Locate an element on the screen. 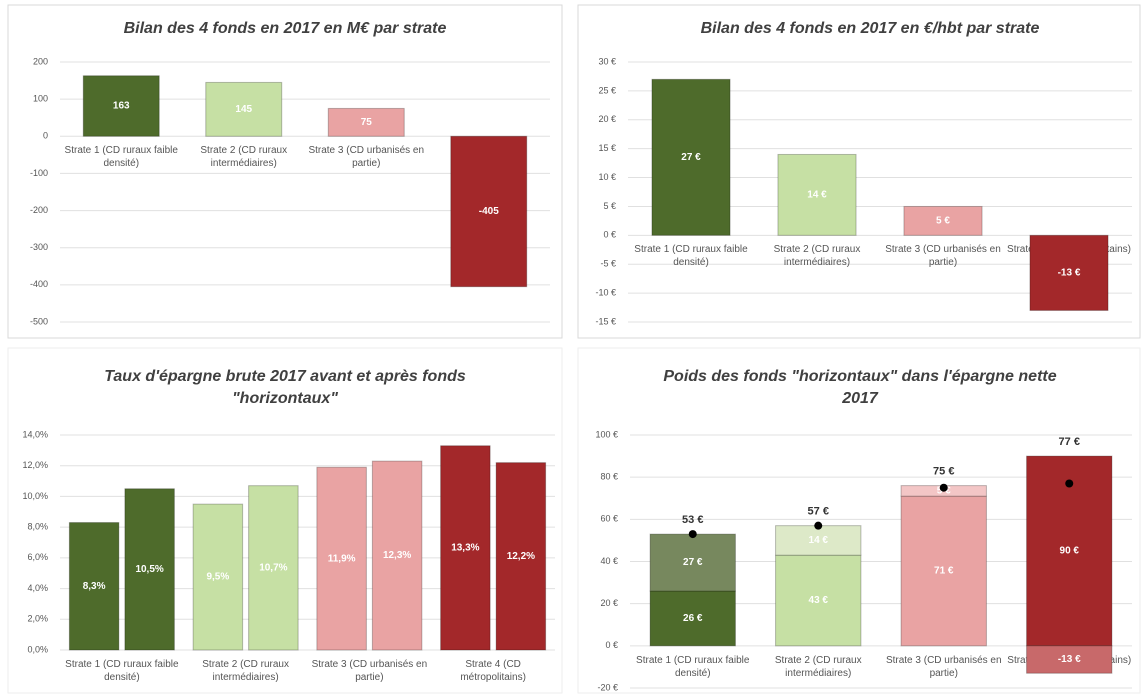 This screenshot has width=1146, height=696. data-label: 10,7% is located at coordinates (273, 567).